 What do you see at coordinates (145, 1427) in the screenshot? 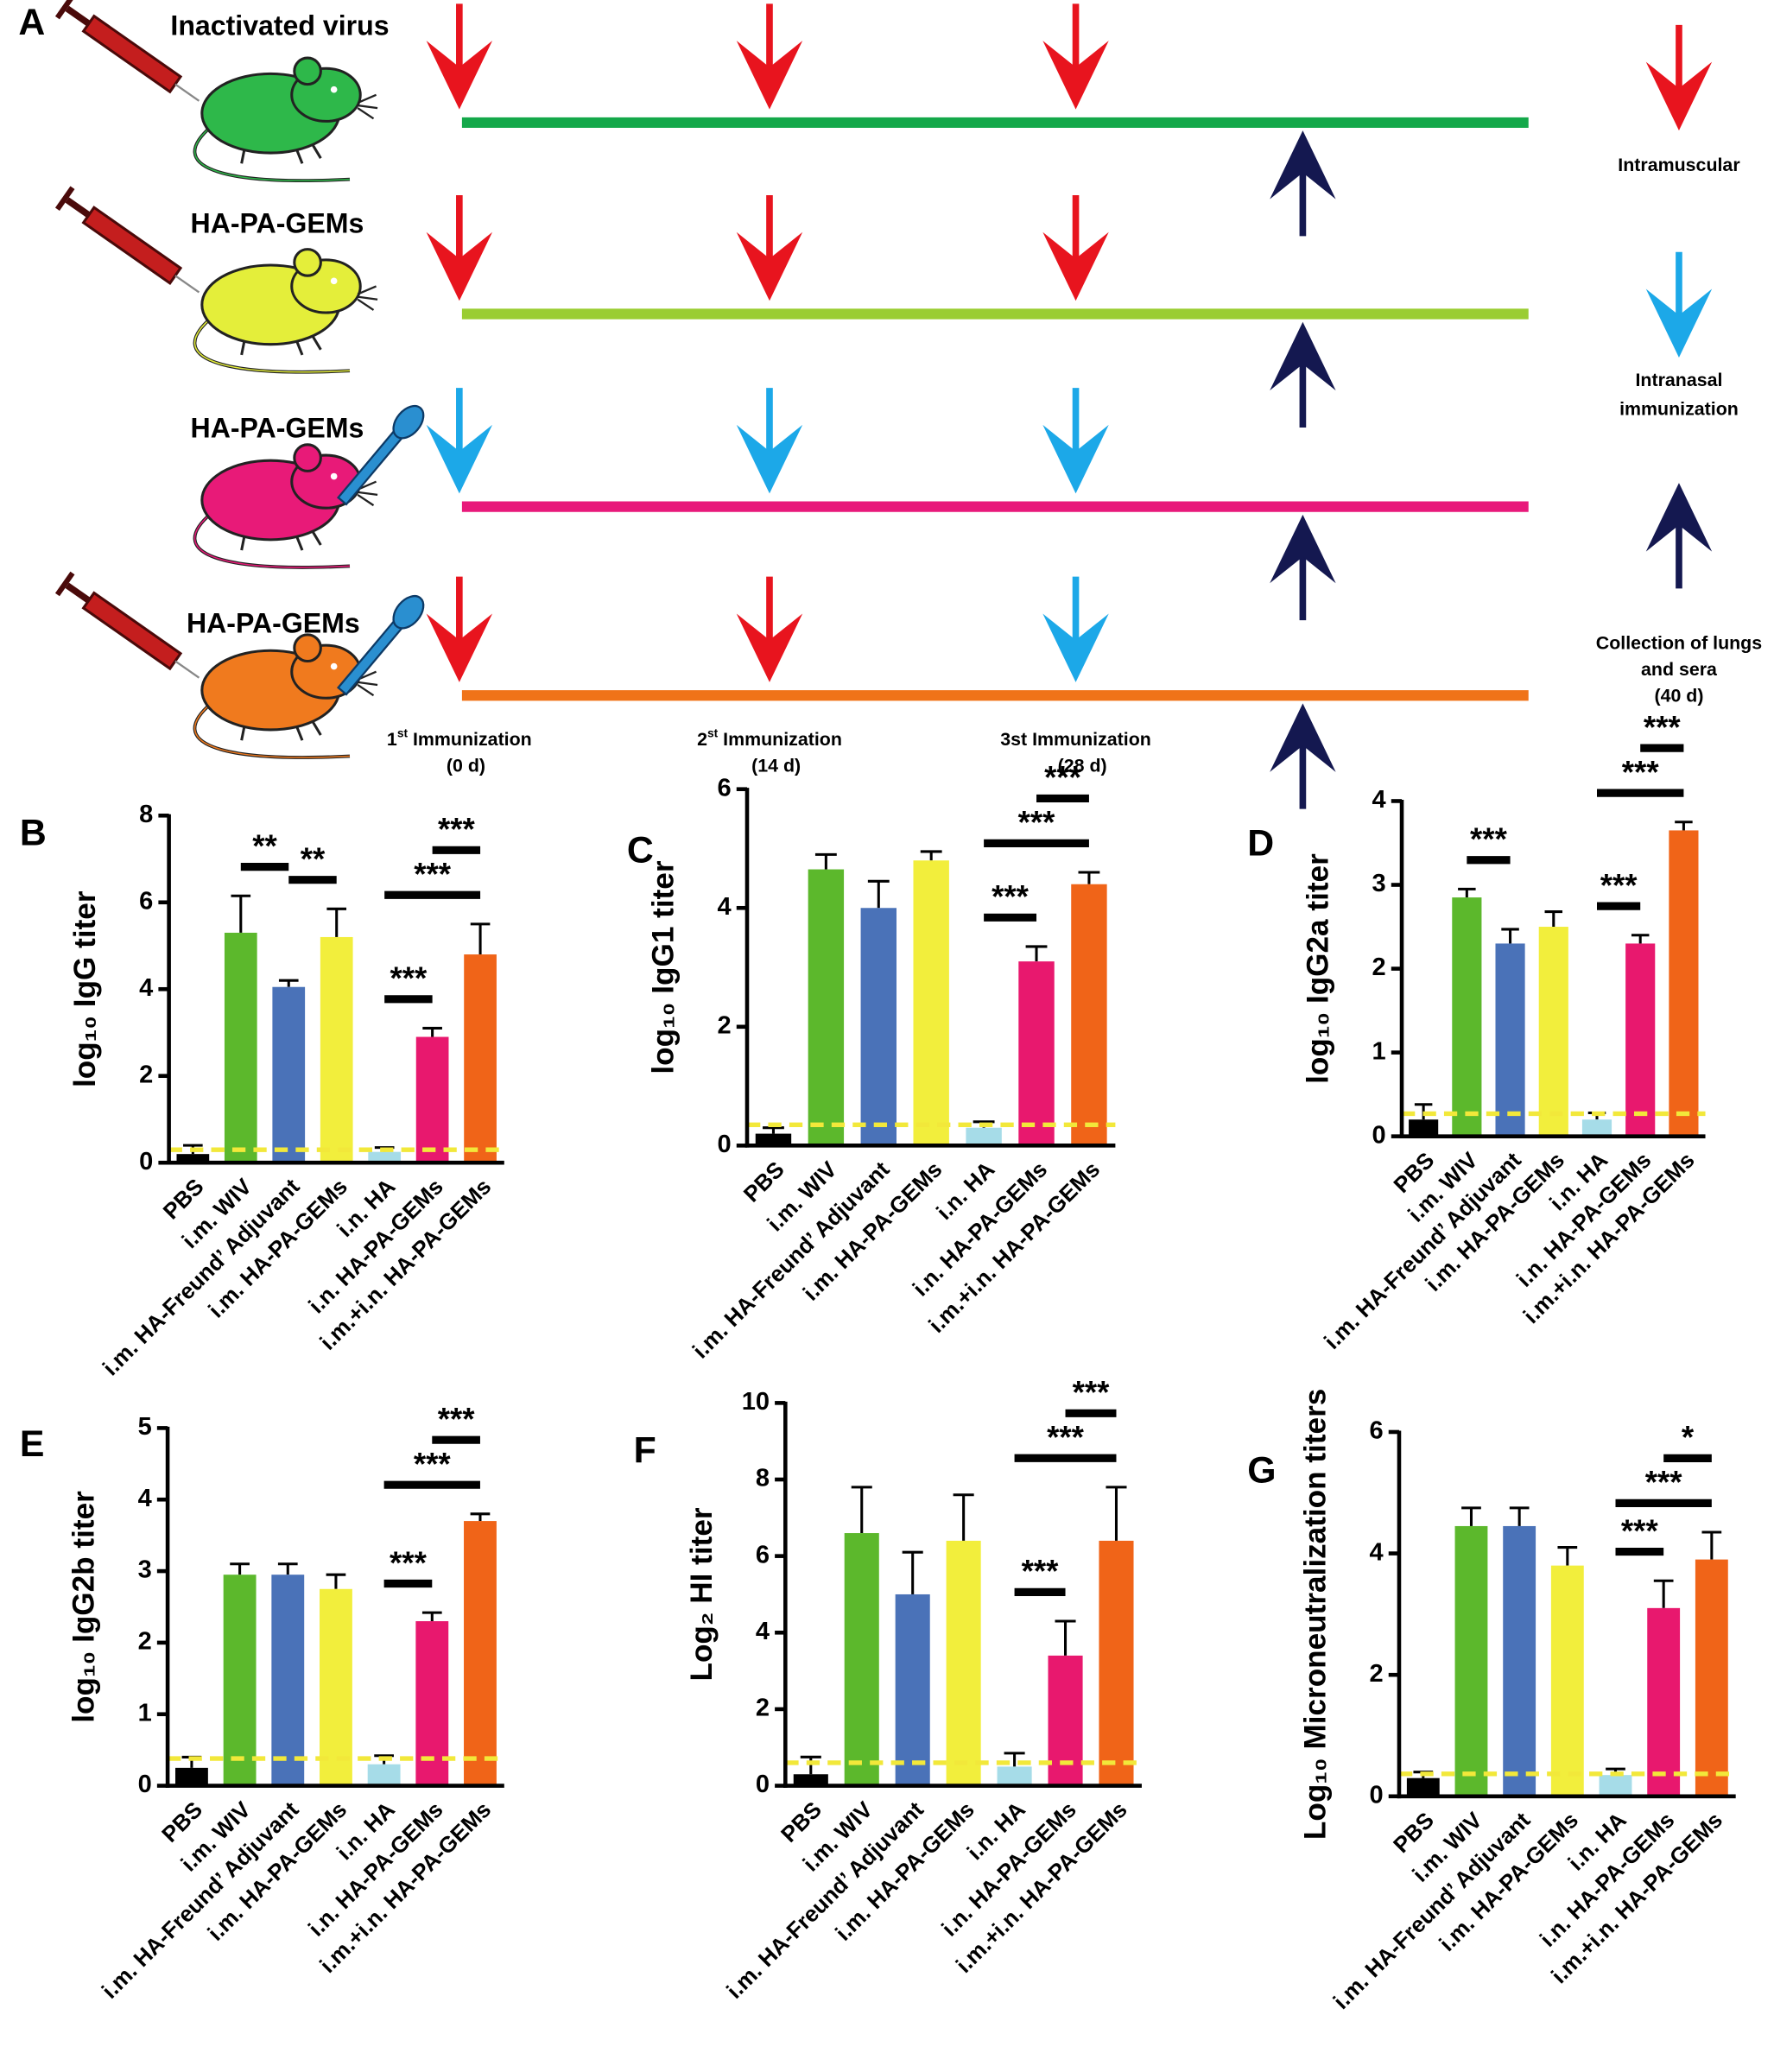
I see `y-tick-label: 5` at bounding box center [145, 1427].